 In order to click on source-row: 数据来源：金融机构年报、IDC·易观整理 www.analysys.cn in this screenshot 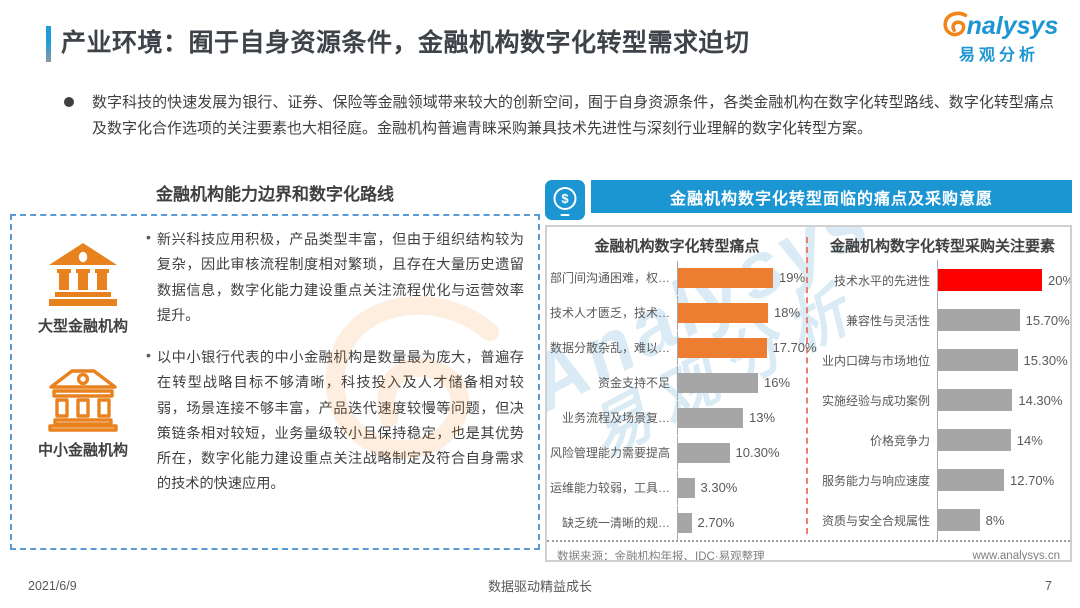, I will do `click(808, 551)`.